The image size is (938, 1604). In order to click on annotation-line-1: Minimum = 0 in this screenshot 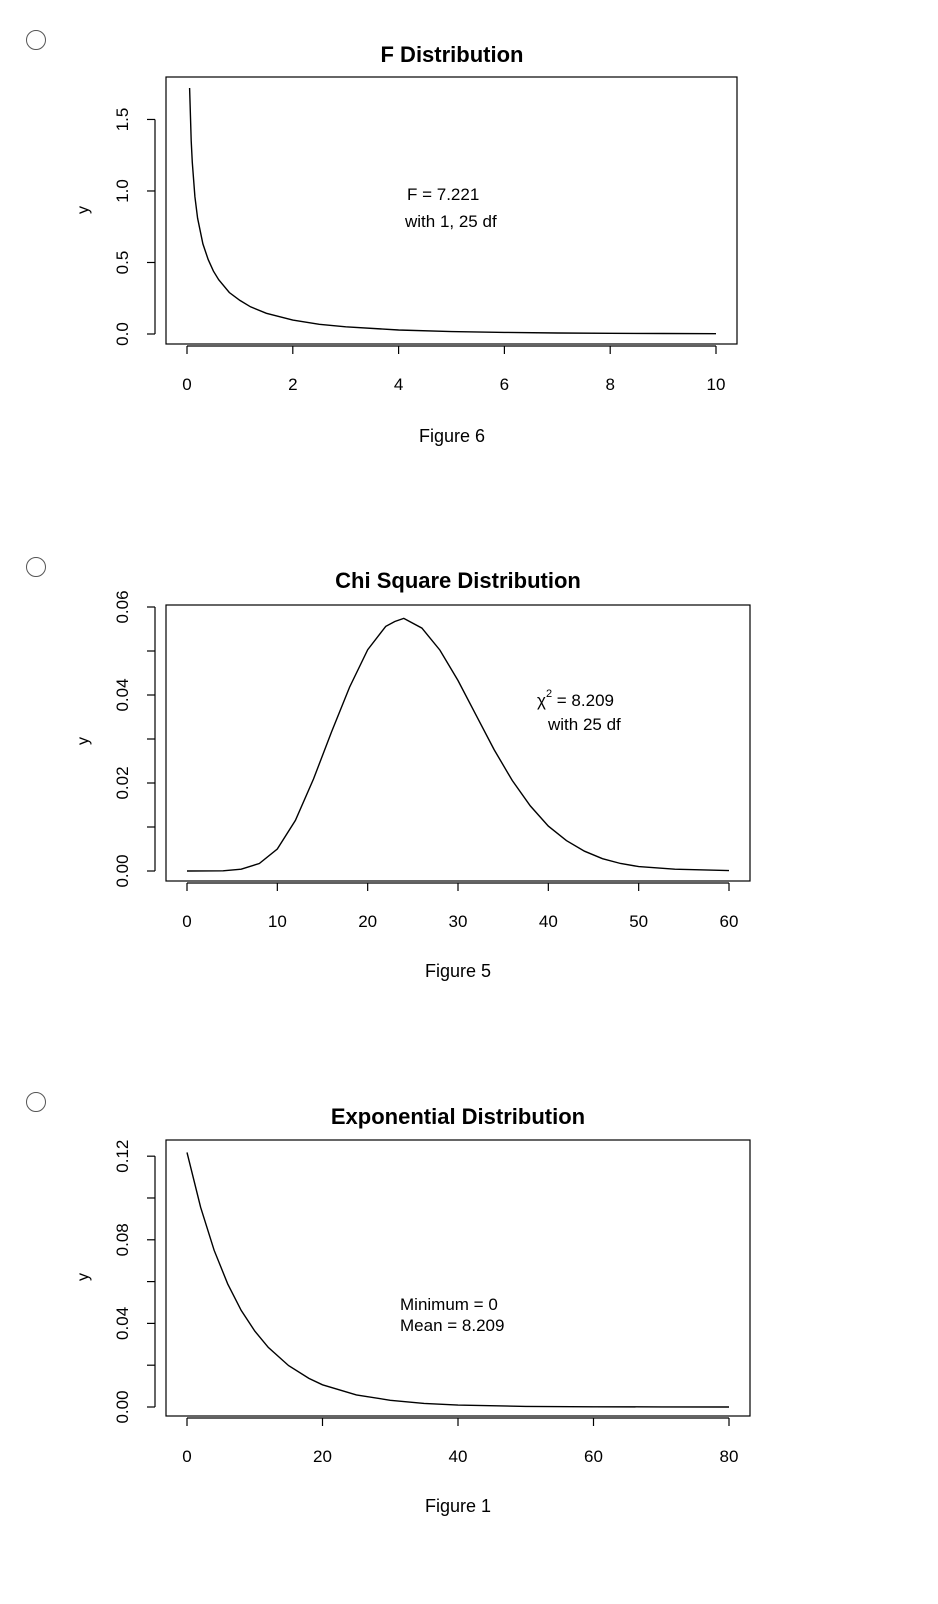, I will do `click(449, 1304)`.